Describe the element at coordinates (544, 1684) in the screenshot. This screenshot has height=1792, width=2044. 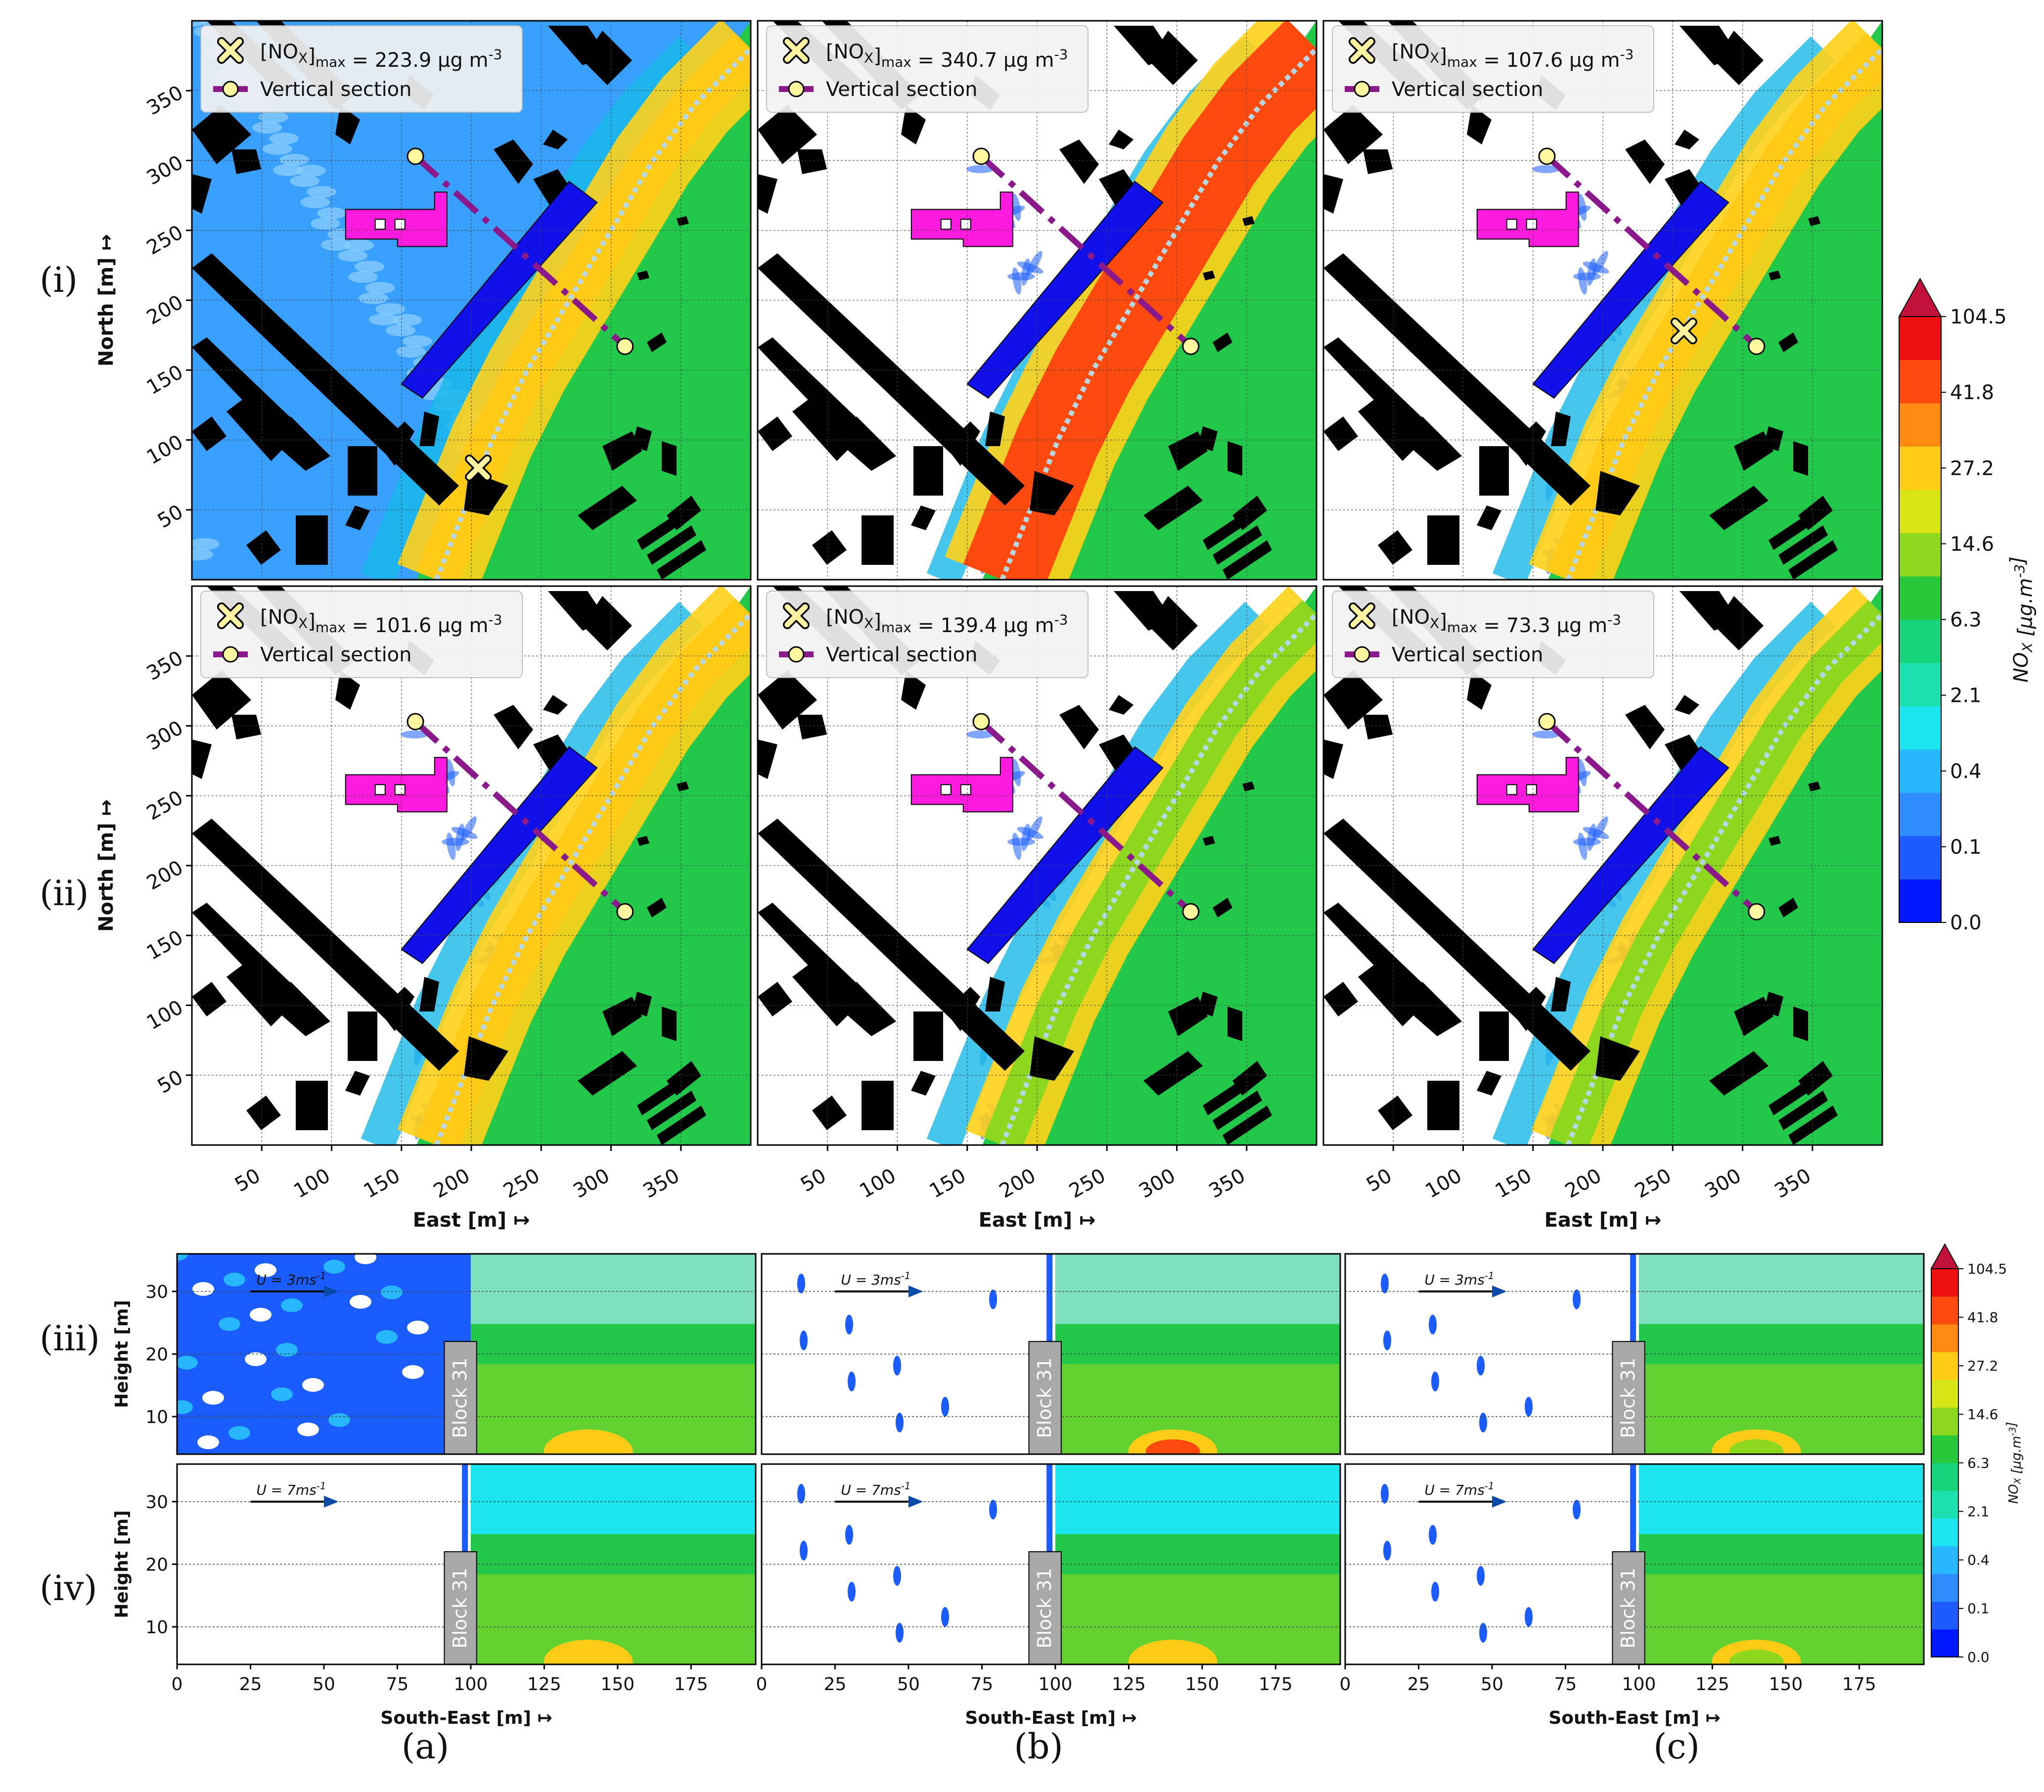
I see `x-tick-label: 125` at that location.